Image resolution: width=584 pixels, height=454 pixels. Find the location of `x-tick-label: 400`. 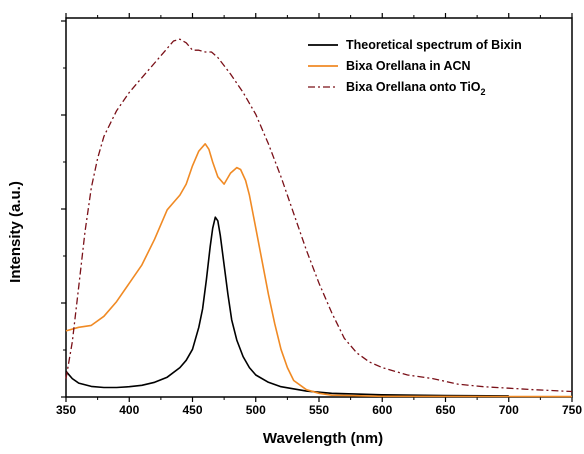

x-tick-label: 400 is located at coordinates (129, 410).